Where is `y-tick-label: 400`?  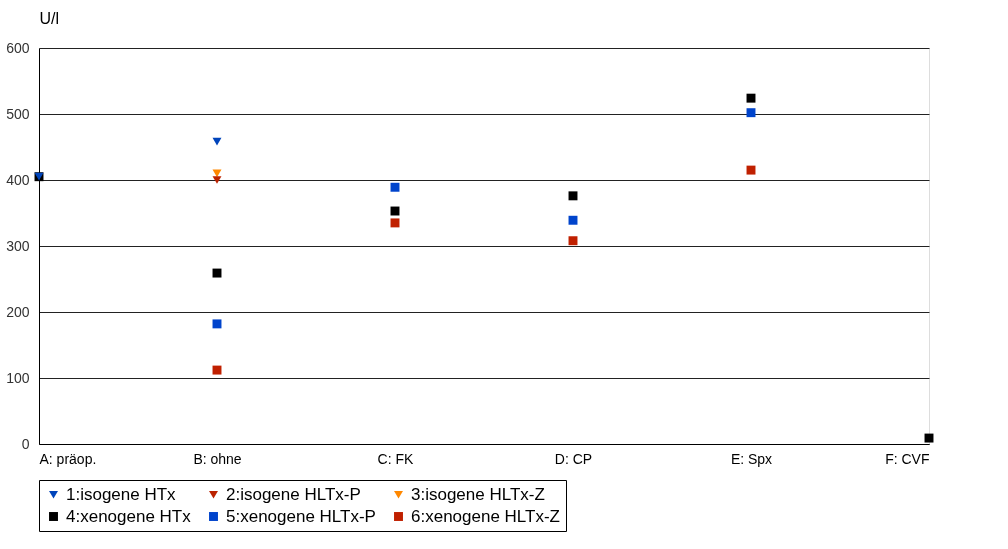
y-tick-label: 400 is located at coordinates (18, 179).